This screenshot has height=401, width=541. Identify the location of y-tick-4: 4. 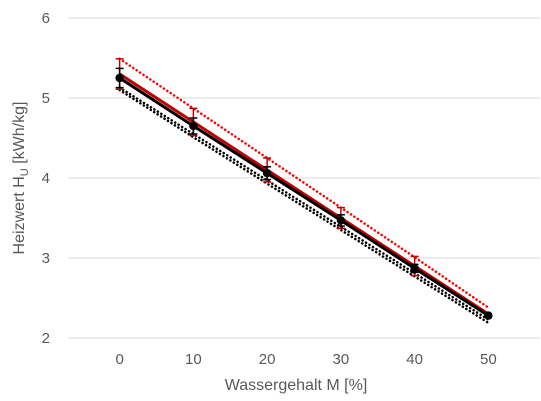
(46, 178).